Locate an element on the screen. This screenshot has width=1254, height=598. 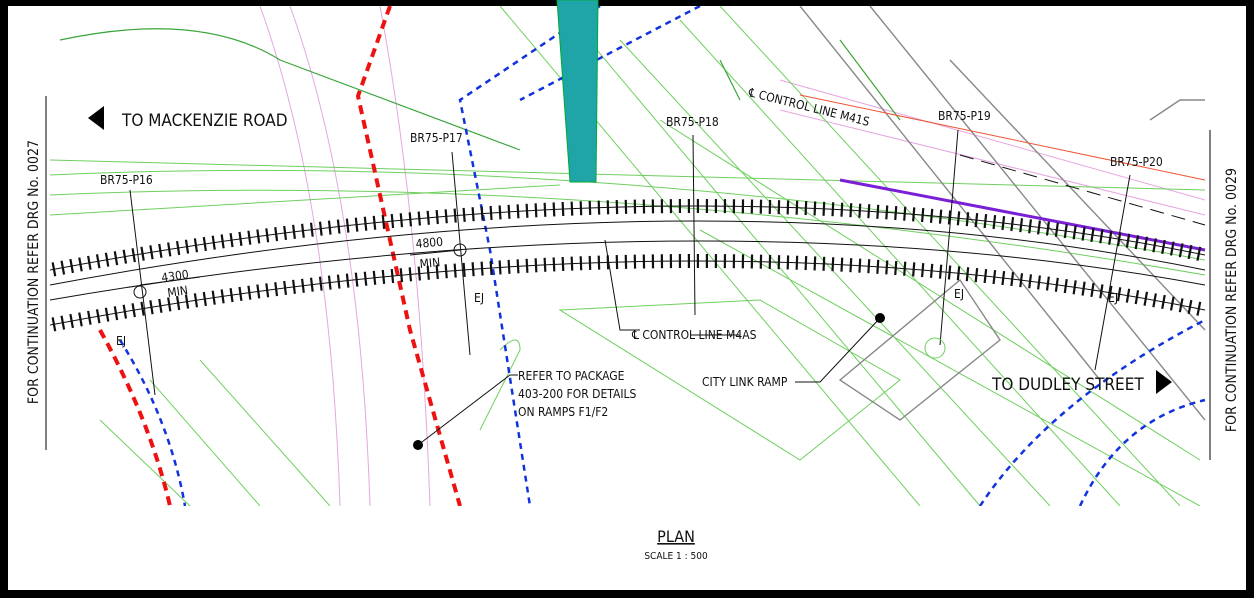
note-line: 403-200 FOR DETAILS is located at coordinates (577, 394).